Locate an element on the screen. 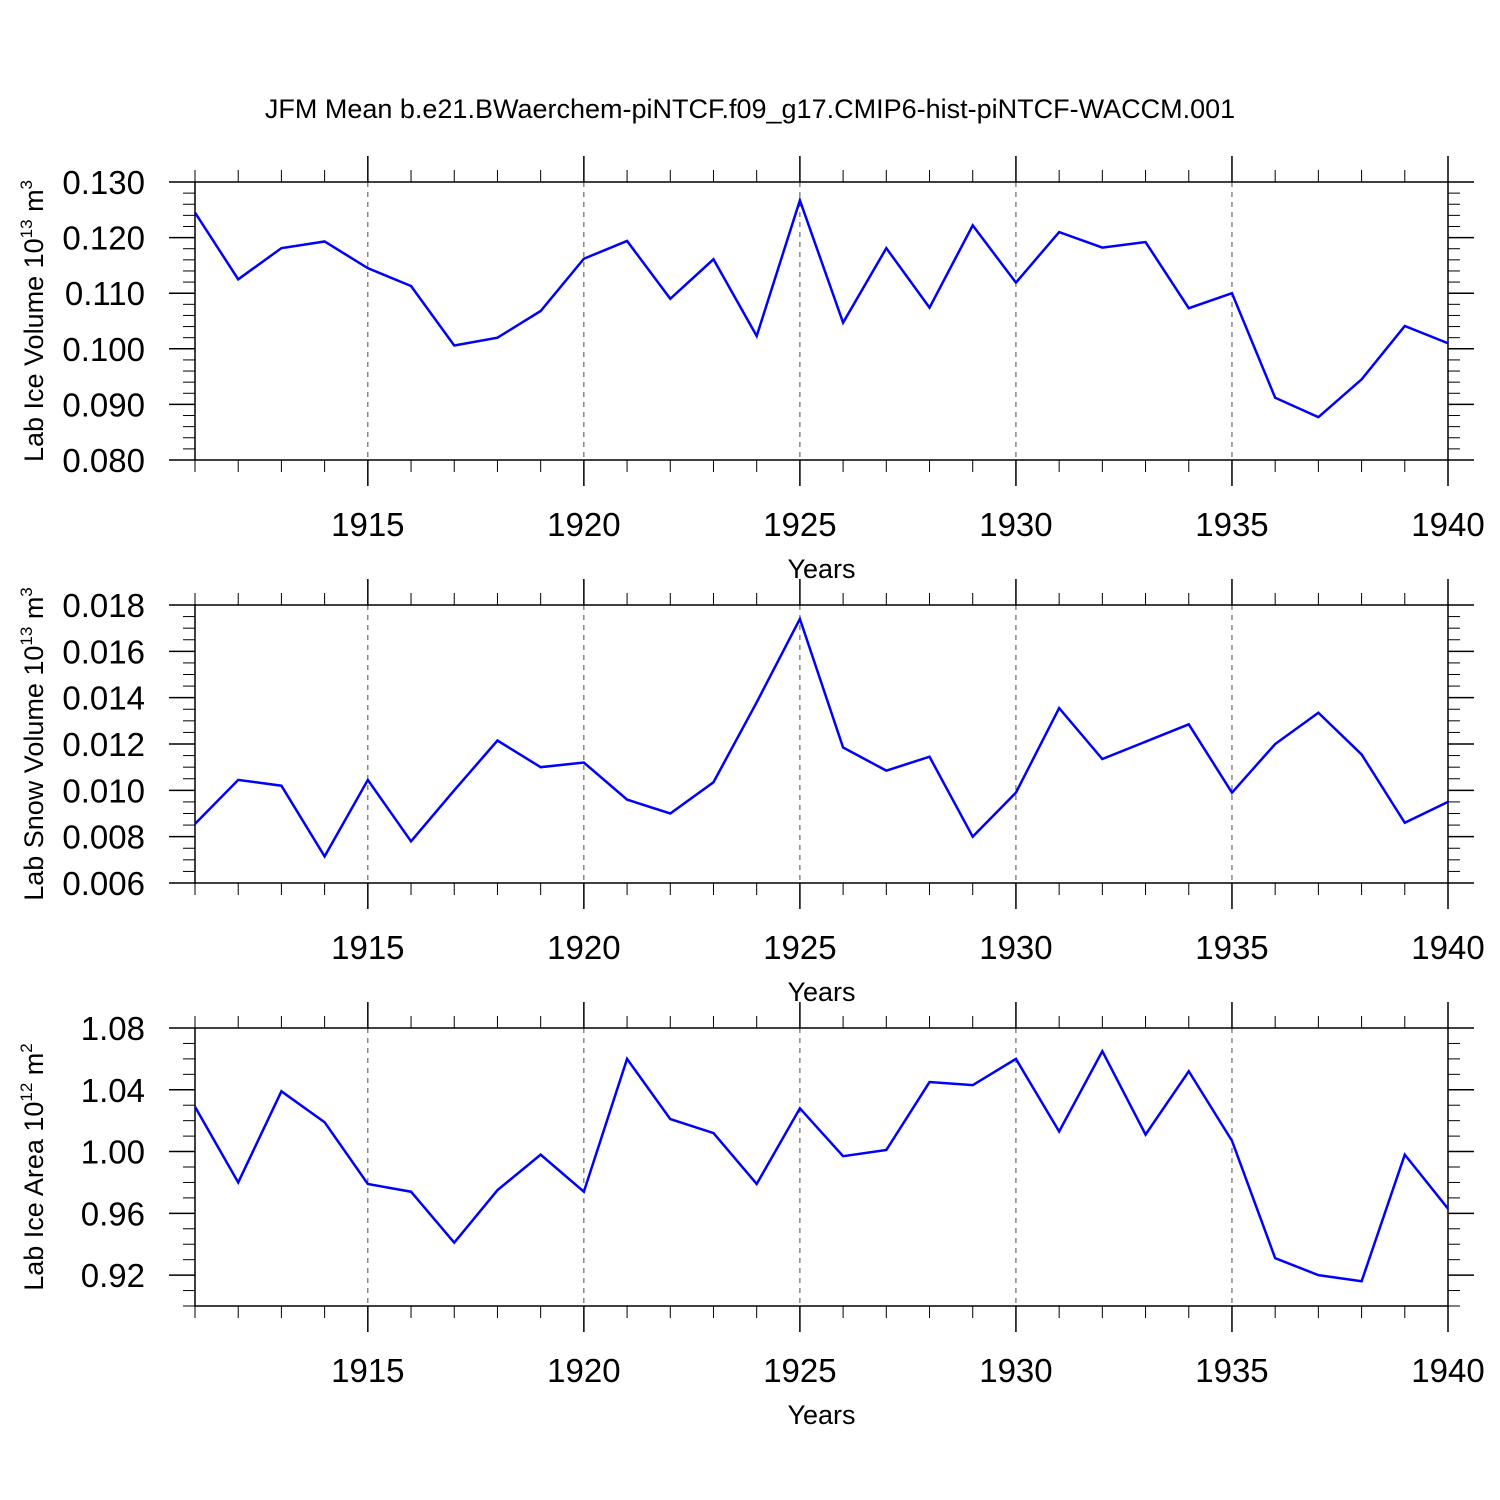  y-axis-label: Lab Snow Volume 1013 m3 is located at coordinates (33, 744).